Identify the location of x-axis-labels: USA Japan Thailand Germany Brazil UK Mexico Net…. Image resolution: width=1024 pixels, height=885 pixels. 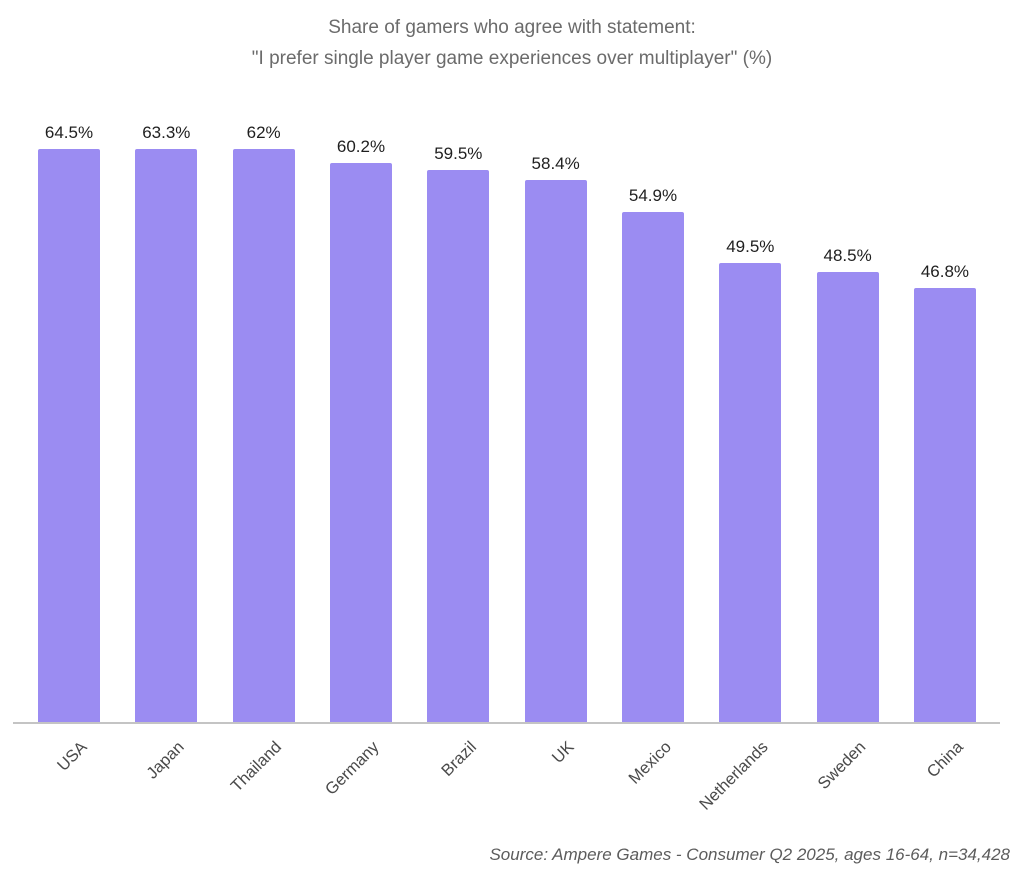
(507, 769).